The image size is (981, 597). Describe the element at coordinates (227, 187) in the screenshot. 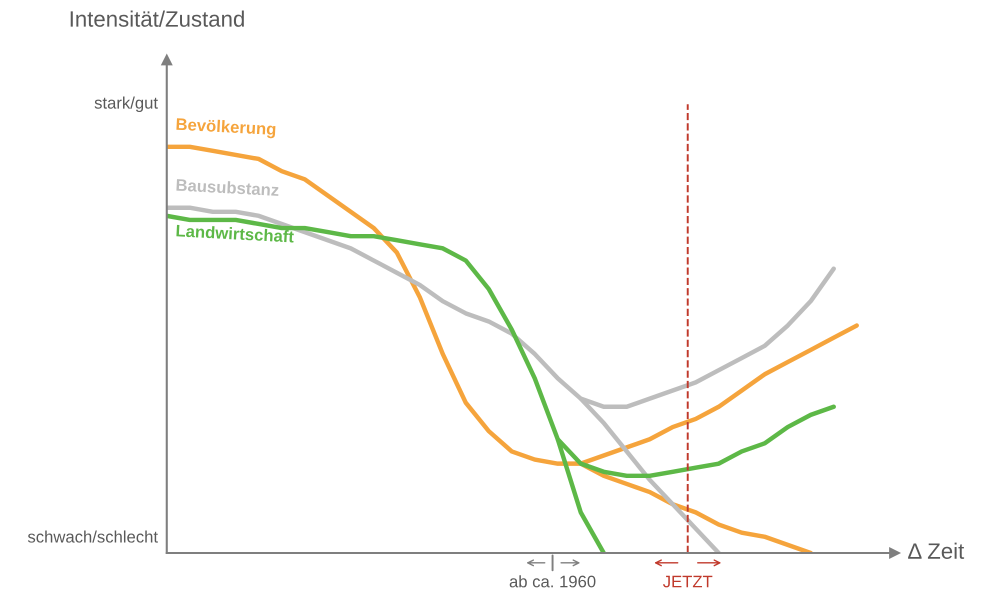

I see `series-label: Bausubstanz` at that location.